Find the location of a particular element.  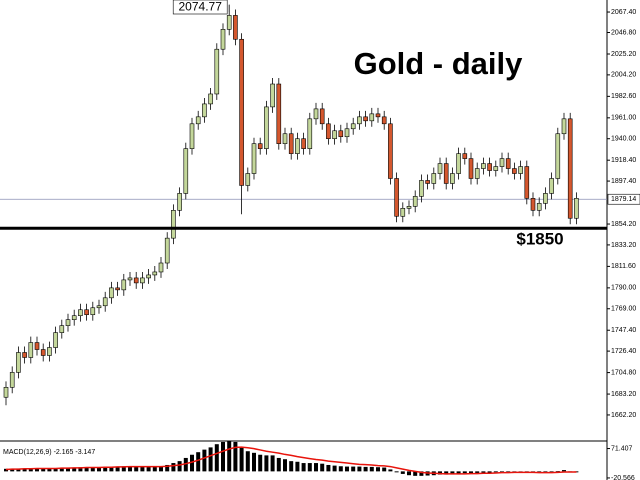

chart-title: Gold - daily is located at coordinates (439, 63).